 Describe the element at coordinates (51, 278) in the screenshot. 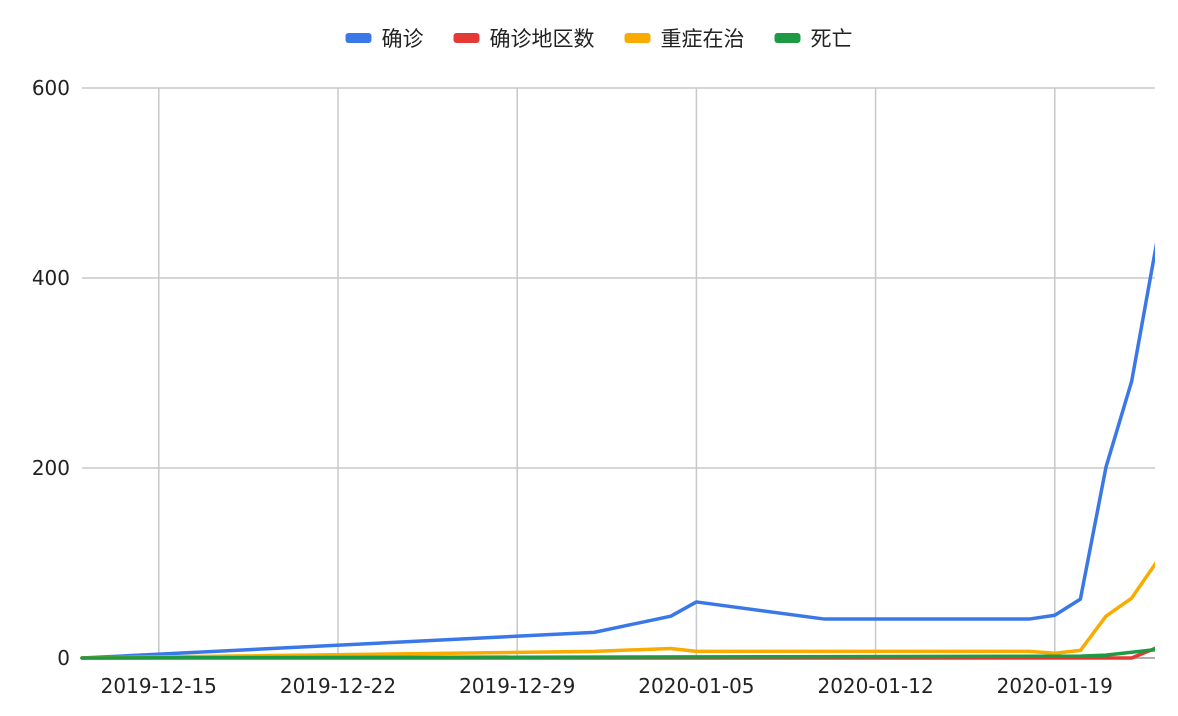

I see `y-tick-label: 400` at that location.